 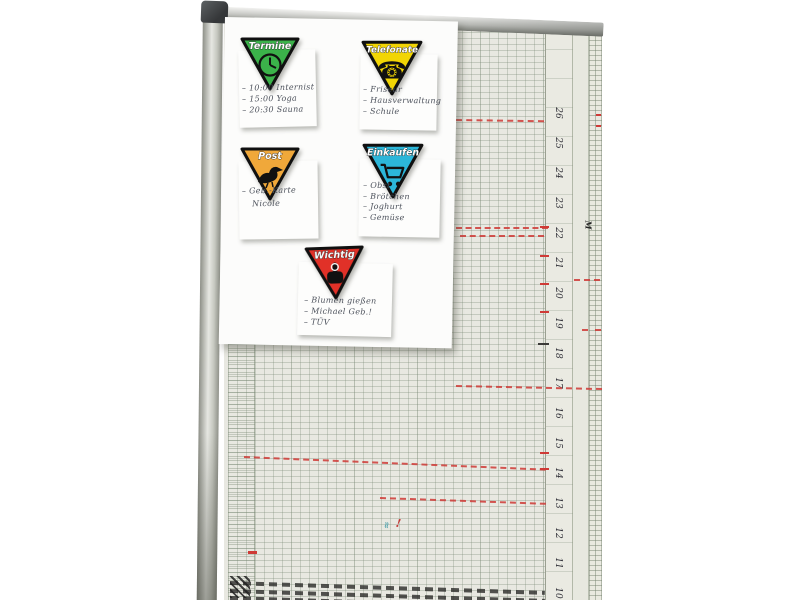 What do you see at coordinates (278, 98) in the screenshot?
I see `termine-note-text: 10:00 Internist 15:00 Yoga 20:30 Sauna` at bounding box center [278, 98].